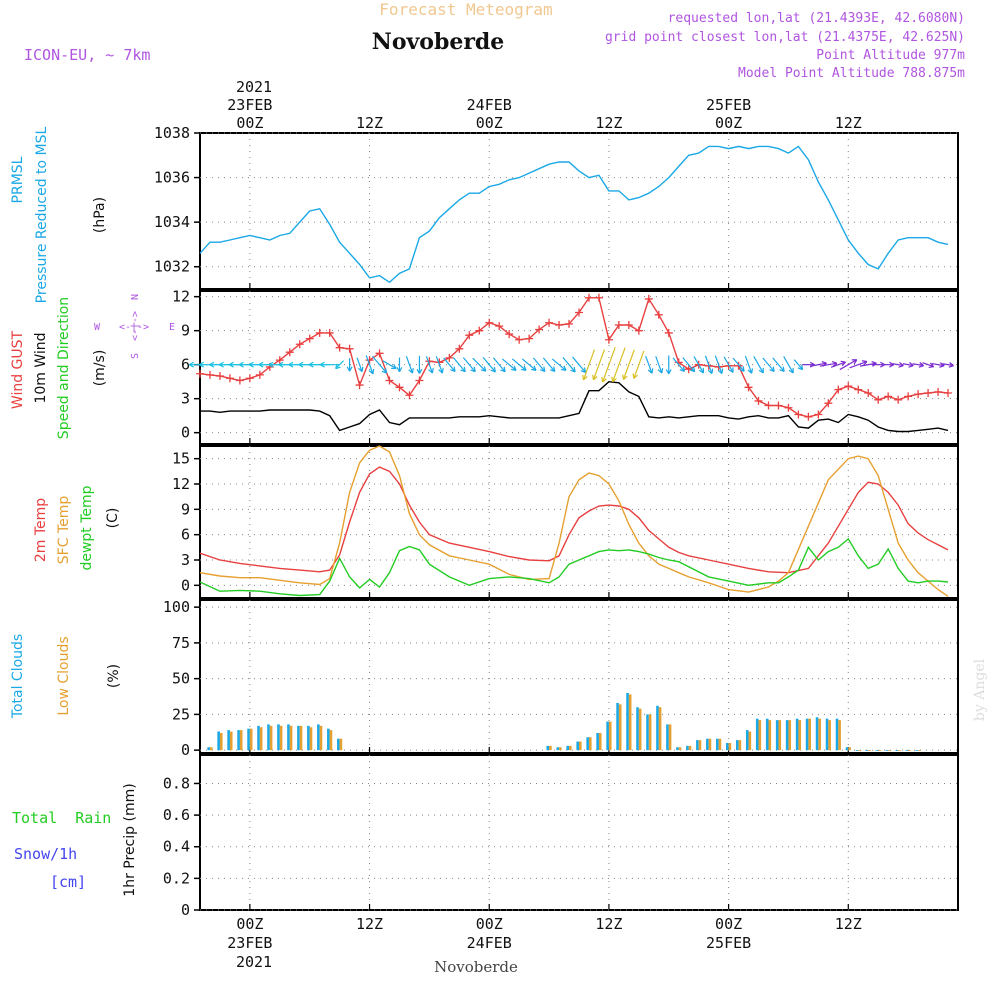 The width and height of the screenshot is (1000, 1000). What do you see at coordinates (59, 214) in the screenshot?
I see `pressure-panel-labels: PRMSL Pressure Reduced to MSL (hPa)` at bounding box center [59, 214].